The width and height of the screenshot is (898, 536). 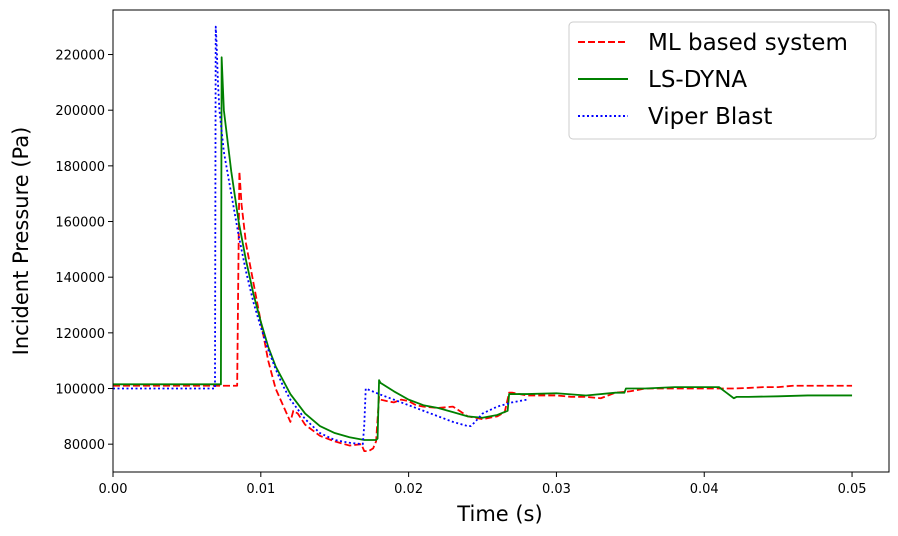 I want to click on x-axis-label: Time (s), so click(x=499, y=514).